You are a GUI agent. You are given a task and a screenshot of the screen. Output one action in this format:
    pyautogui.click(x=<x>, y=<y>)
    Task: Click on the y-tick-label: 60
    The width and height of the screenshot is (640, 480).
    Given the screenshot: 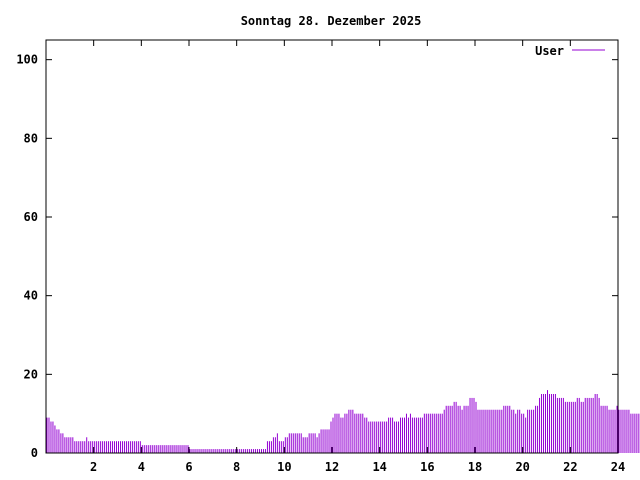 What is the action you would take?
    pyautogui.click(x=31, y=217)
    